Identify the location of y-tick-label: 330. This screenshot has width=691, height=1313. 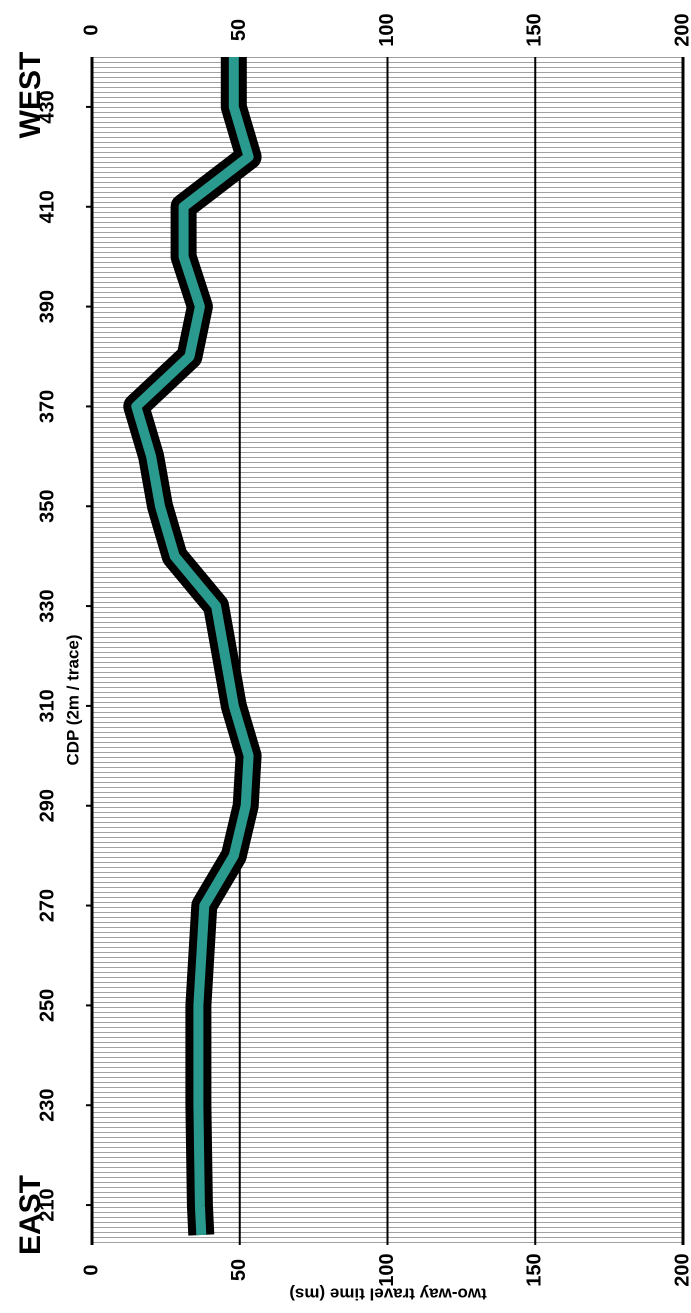
(47, 605).